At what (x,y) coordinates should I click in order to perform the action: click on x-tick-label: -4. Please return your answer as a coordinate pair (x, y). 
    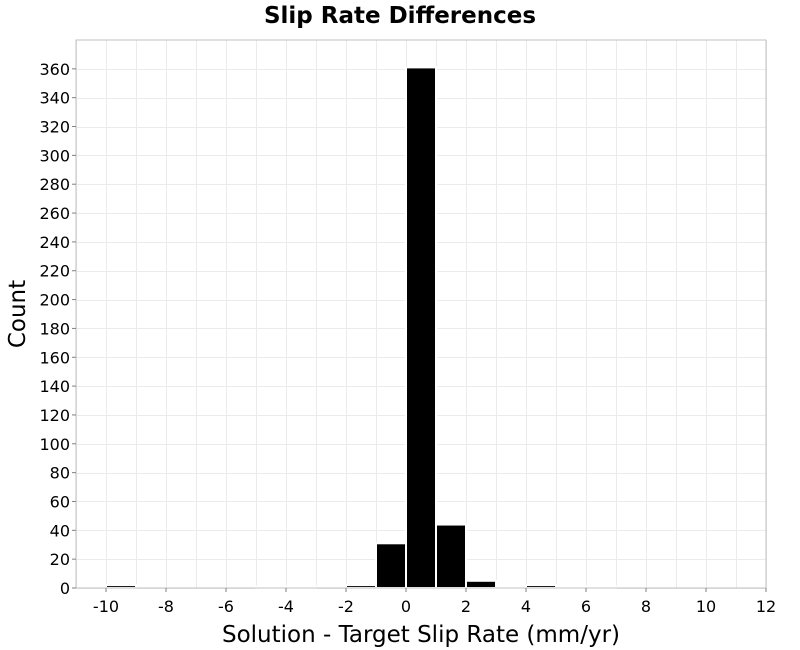
    Looking at the image, I should click on (286, 606).